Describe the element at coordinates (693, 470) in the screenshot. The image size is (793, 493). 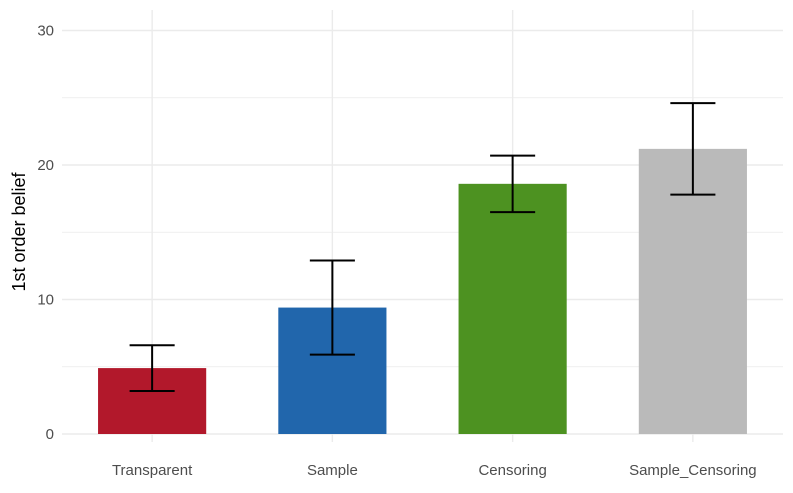
I see `x-tick-label: Sample_Censoring` at that location.